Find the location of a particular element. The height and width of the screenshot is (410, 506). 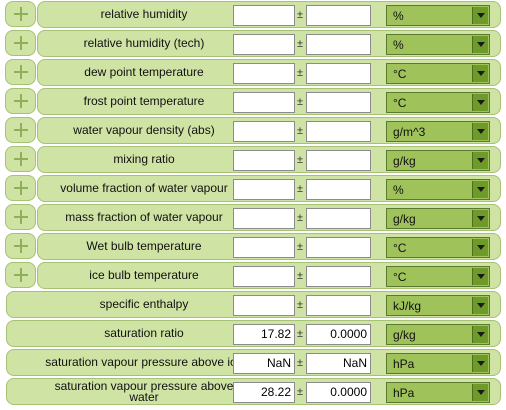

quantity-row: relative humidityUw±% is located at coordinates (253, 14).